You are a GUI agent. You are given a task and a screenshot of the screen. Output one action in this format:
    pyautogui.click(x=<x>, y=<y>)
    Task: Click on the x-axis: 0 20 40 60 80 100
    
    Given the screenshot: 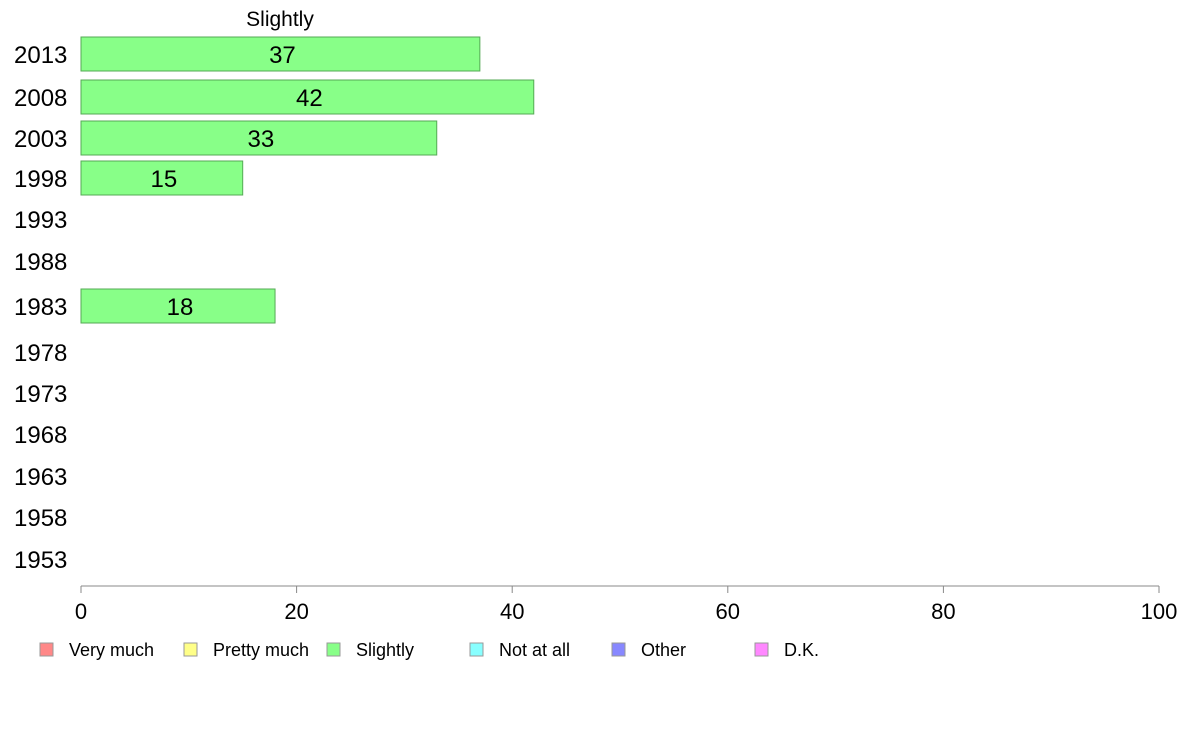 What is the action you would take?
    pyautogui.click(x=626, y=604)
    